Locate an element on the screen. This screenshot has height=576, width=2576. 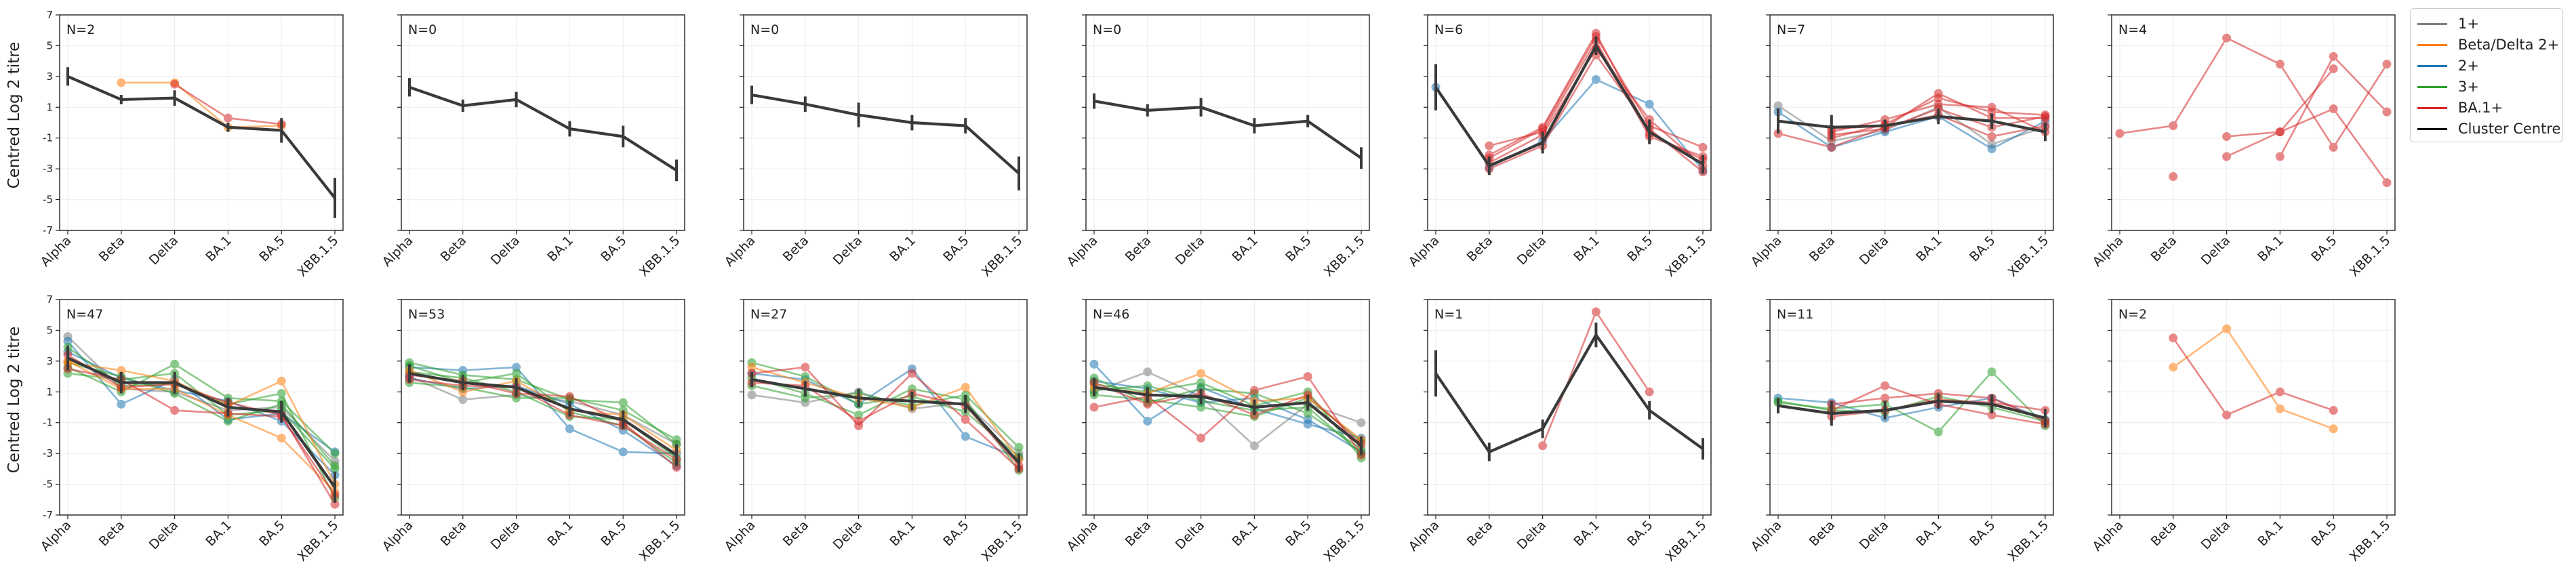
panel-row2-col5: Alpha Beta Delta BA.1 BA.5 XBB.1.5 N=1 is located at coordinates (1559, 431).